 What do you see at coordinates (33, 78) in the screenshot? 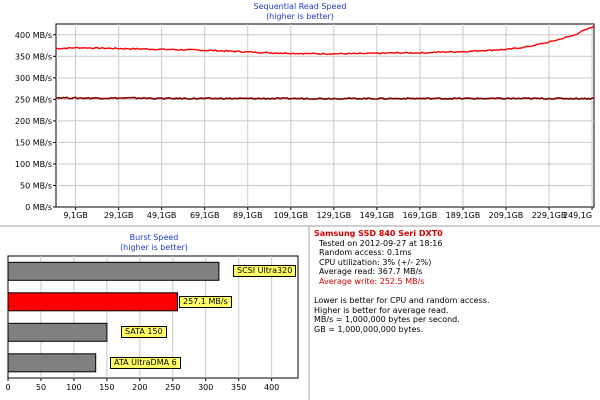
I see `sequential-y-tick-label: 300 MB/s` at bounding box center [33, 78].